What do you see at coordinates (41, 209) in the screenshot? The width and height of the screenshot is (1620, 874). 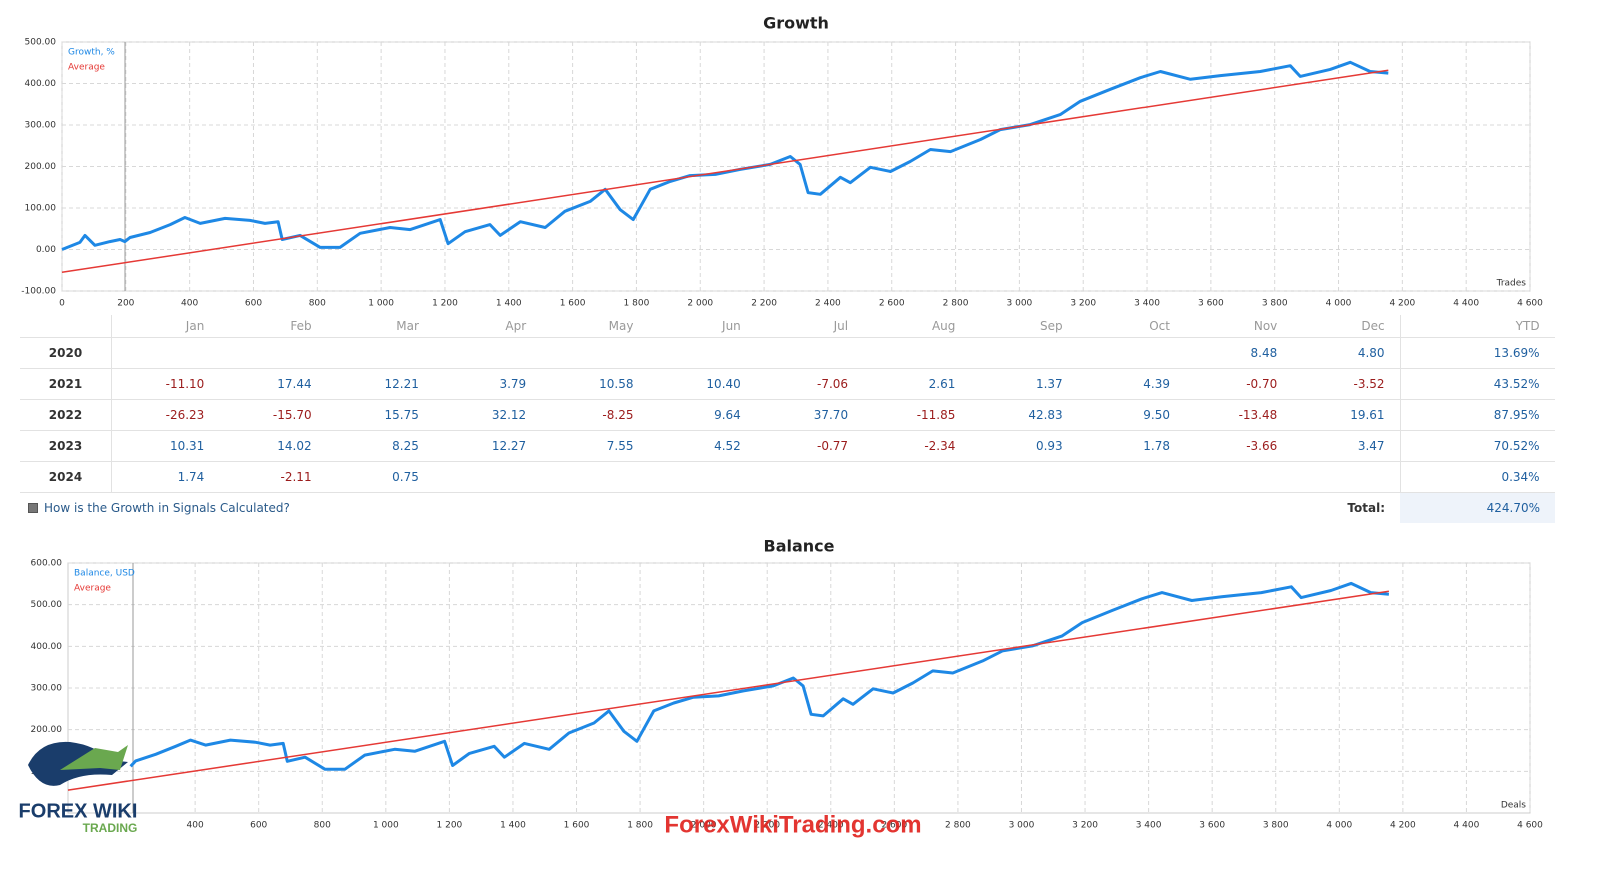 I see `y-tick-label: 100.00` at bounding box center [41, 209].